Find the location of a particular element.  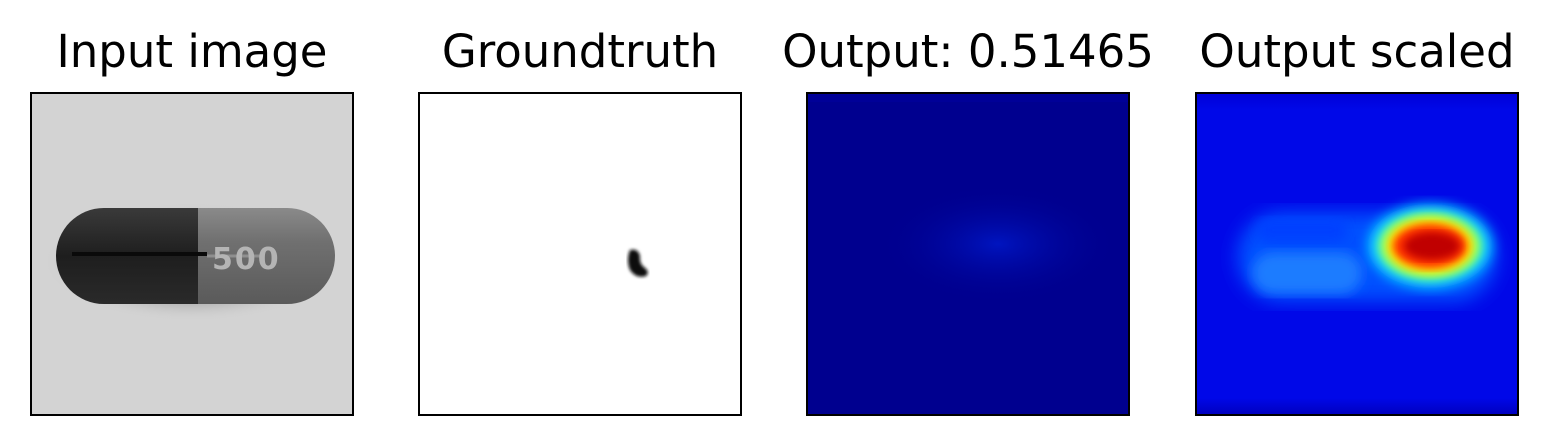

panel-title: Output: 0.51465 is located at coordinates (968, 51).